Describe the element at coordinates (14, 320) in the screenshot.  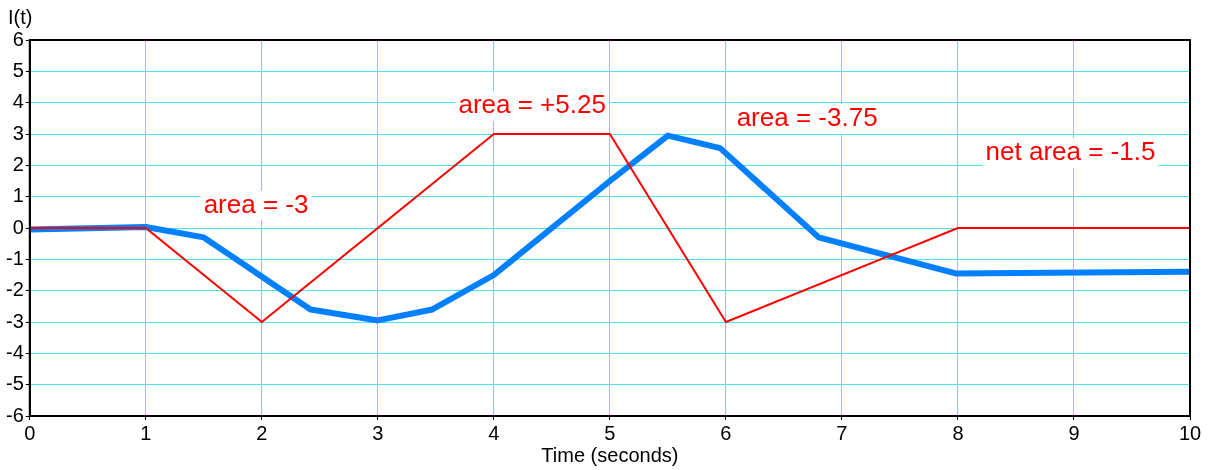
I see `y-tick-label: -3` at that location.